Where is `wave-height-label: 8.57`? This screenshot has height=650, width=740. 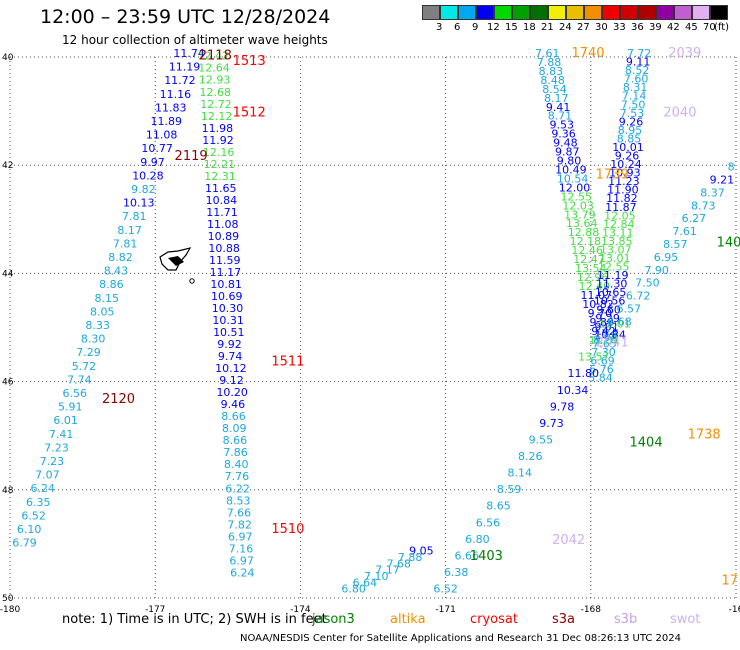 wave-height-label: 8.57 is located at coordinates (675, 244).